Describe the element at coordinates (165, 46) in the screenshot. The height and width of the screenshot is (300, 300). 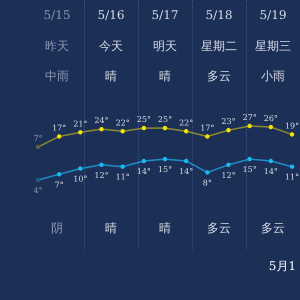
I see `text: 明天` at that location.